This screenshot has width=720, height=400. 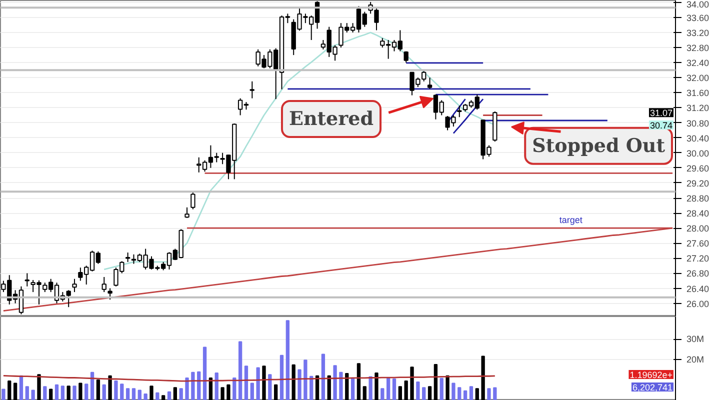 What do you see at coordinates (695, 359) in the screenshot?
I see `y-tick-label: 20M` at bounding box center [695, 359].